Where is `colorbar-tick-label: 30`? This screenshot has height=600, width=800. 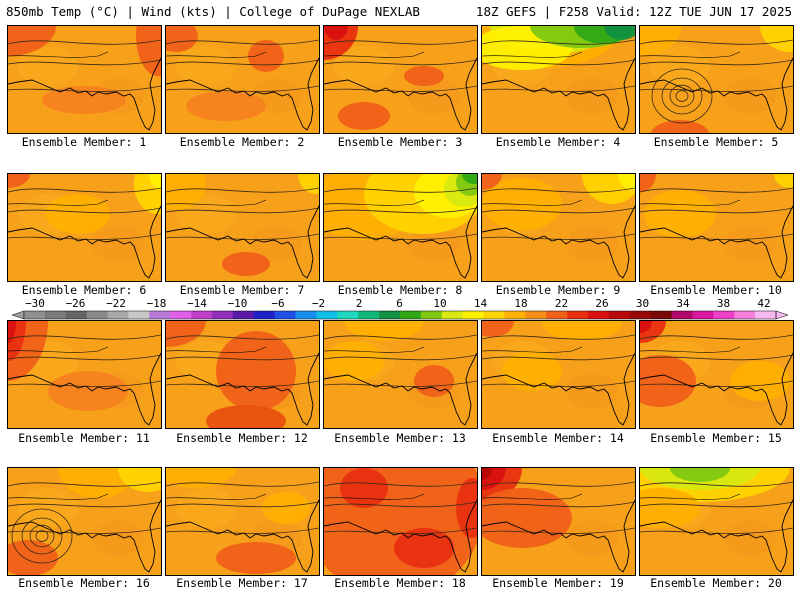
colorbar-tick-label: 30 is located at coordinates (642, 303).